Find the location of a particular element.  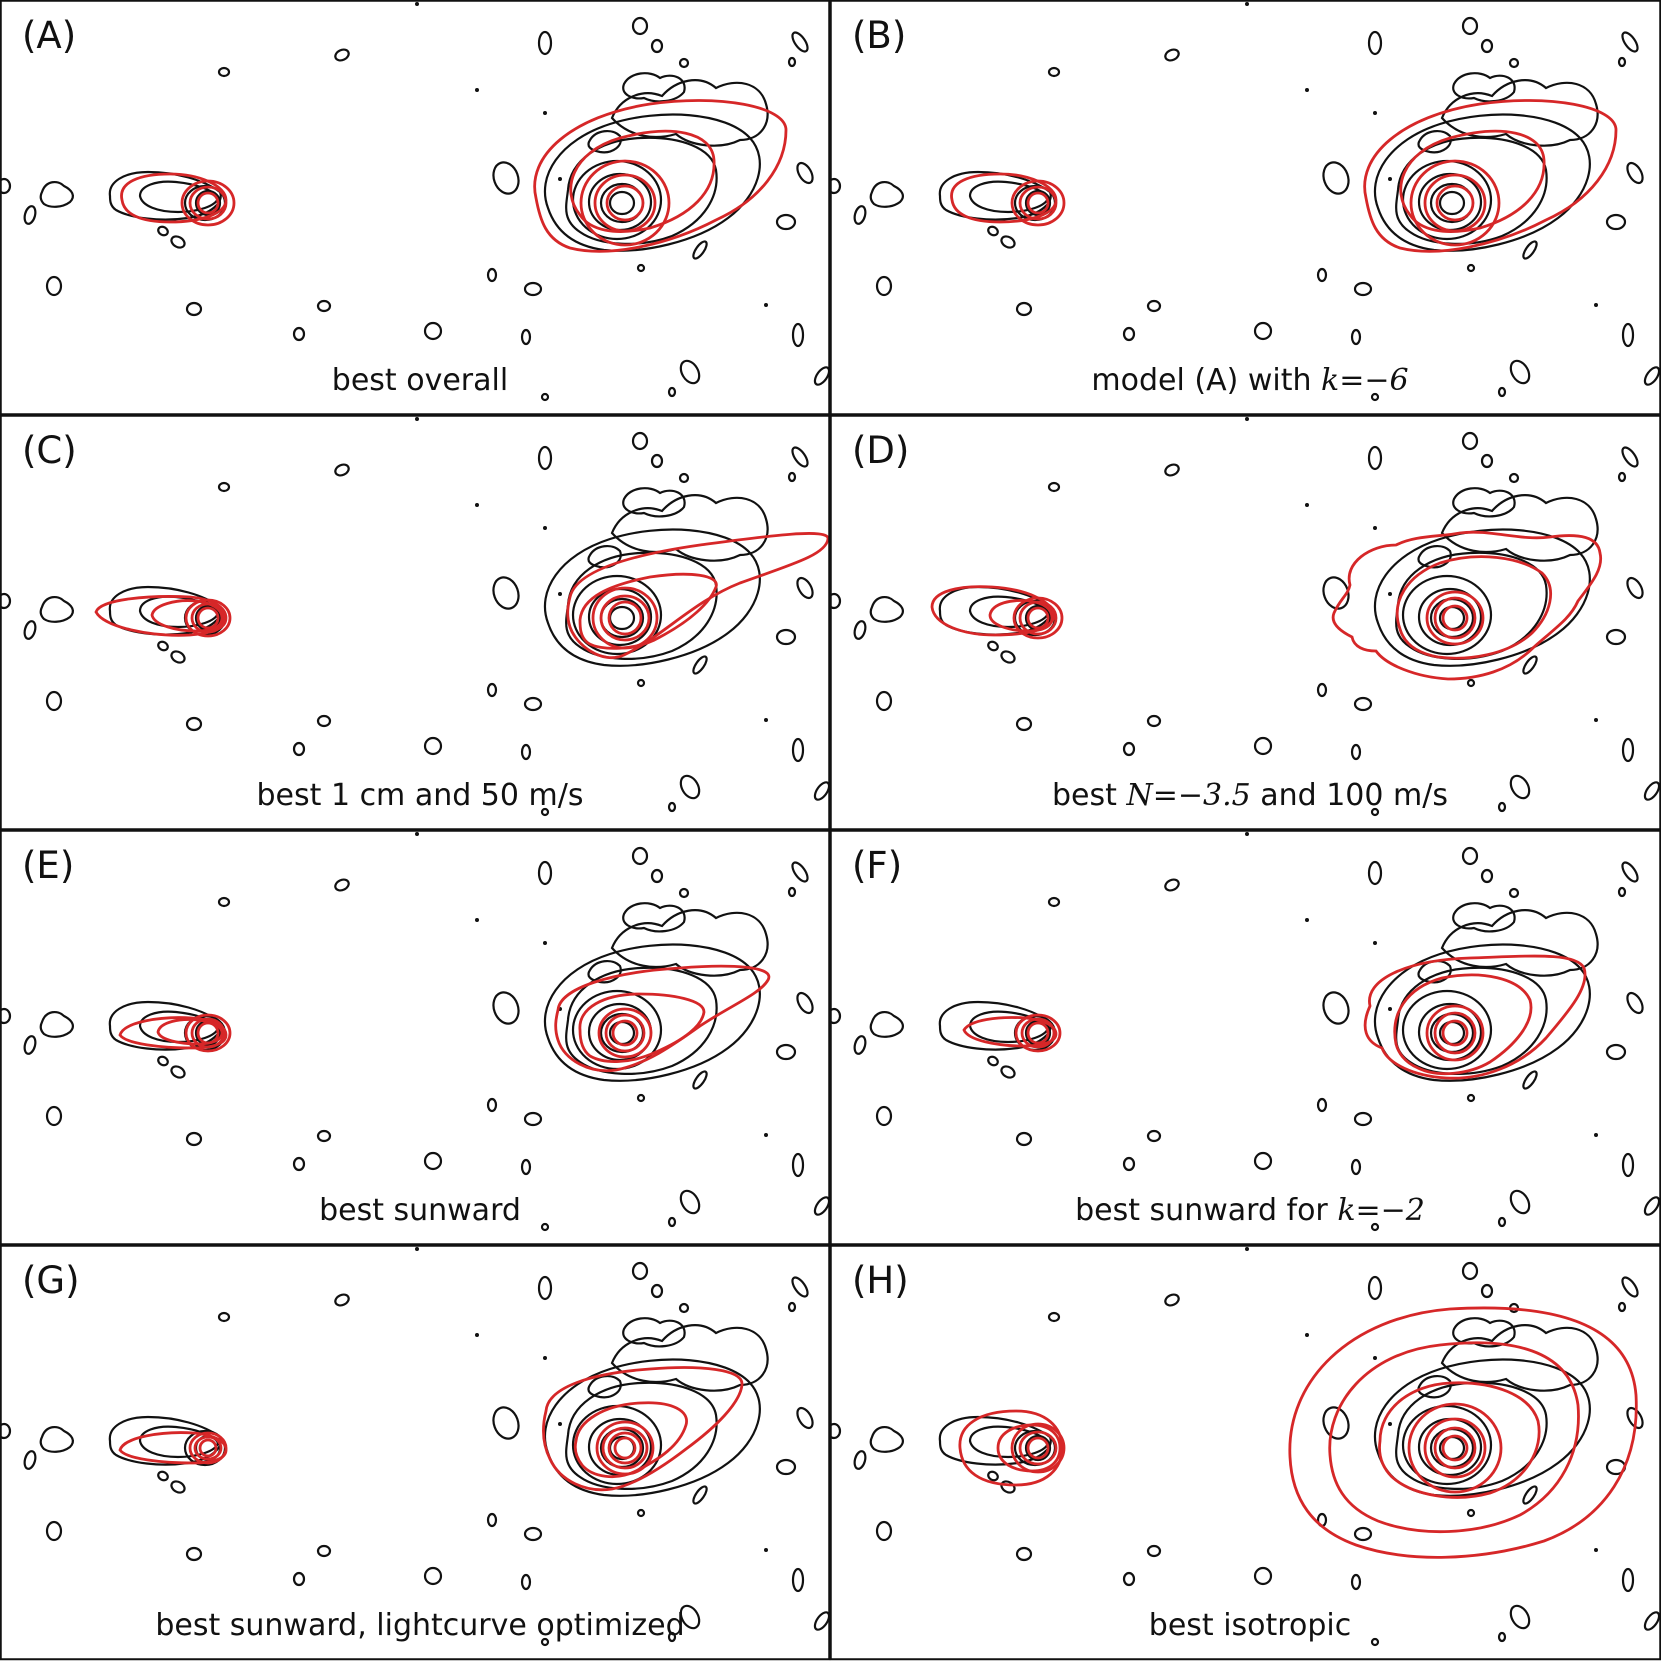

caption-text: model (A) with is located at coordinates (1206, 380).